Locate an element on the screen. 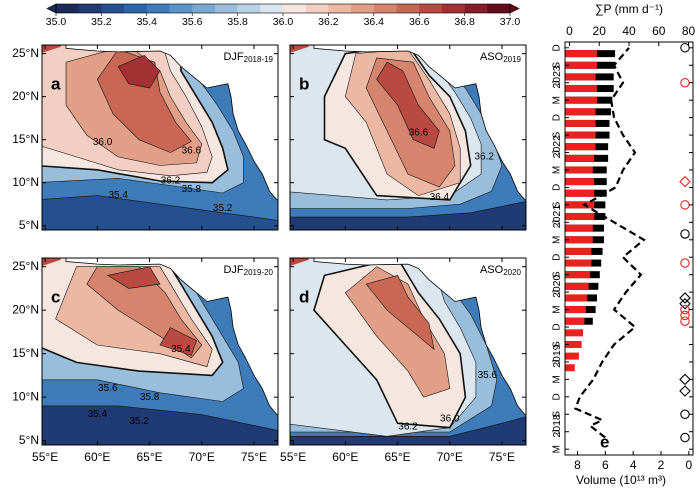  map-panel is located at coordinates (160, 137).